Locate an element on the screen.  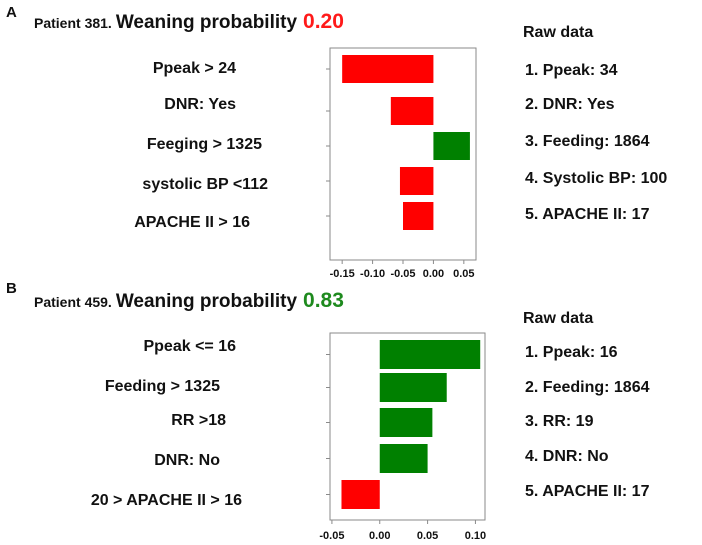
bar-chart-b: -0.05 0.00 0.05 0.10 is located at coordinates (402, 437).